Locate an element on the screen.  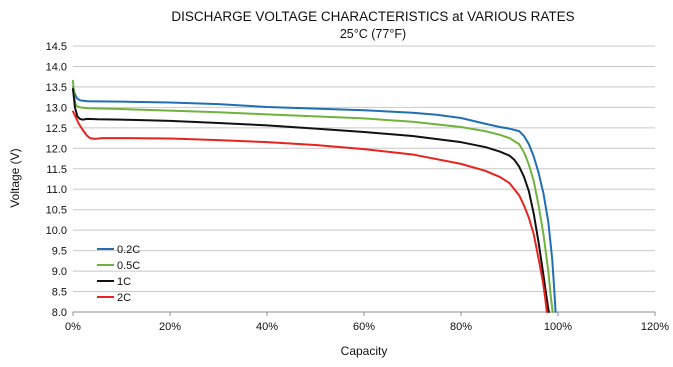
y-tick-label: 9.0 is located at coordinates (59, 272).